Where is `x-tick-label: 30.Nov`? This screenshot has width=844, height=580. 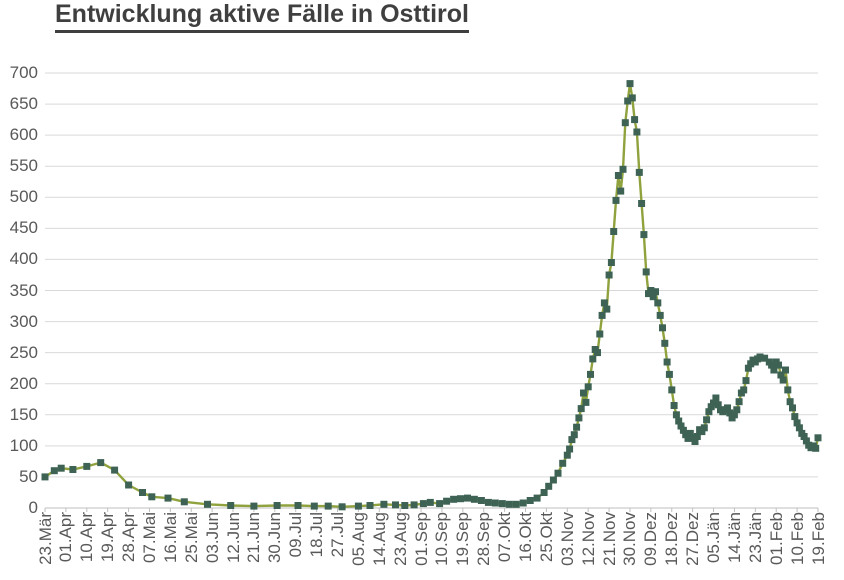
x-tick-label: 30.Nov is located at coordinates (630, 539).